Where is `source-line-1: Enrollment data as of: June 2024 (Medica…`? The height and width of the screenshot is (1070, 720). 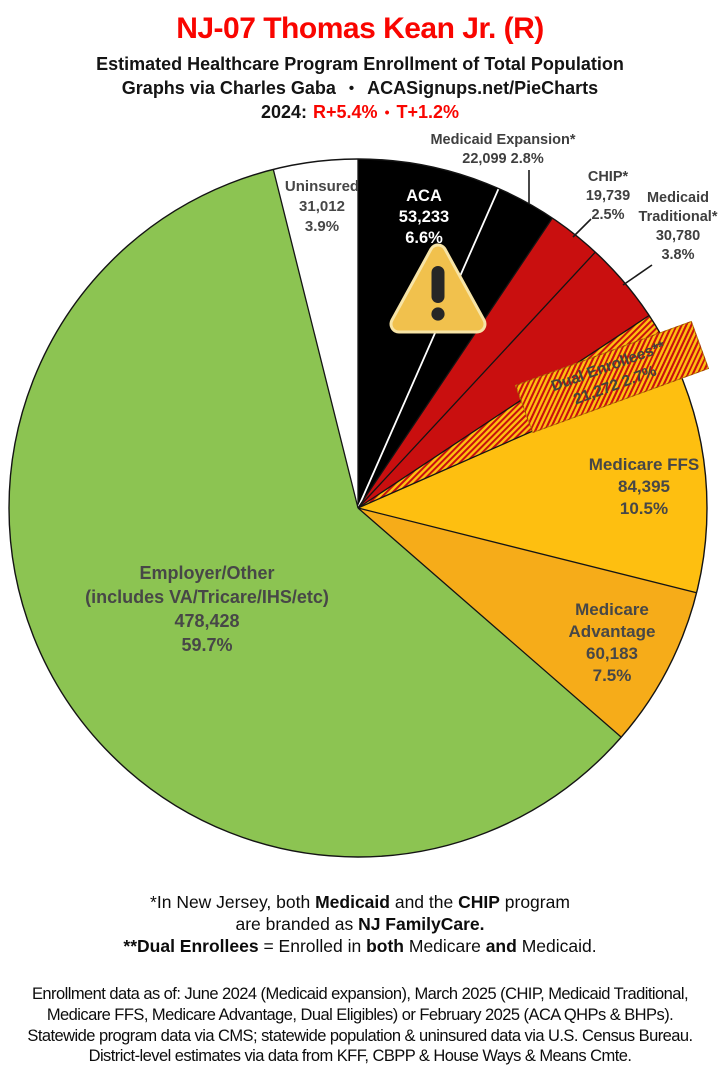 source-line-1: Enrollment data as of: June 2024 (Medica… is located at coordinates (360, 994).